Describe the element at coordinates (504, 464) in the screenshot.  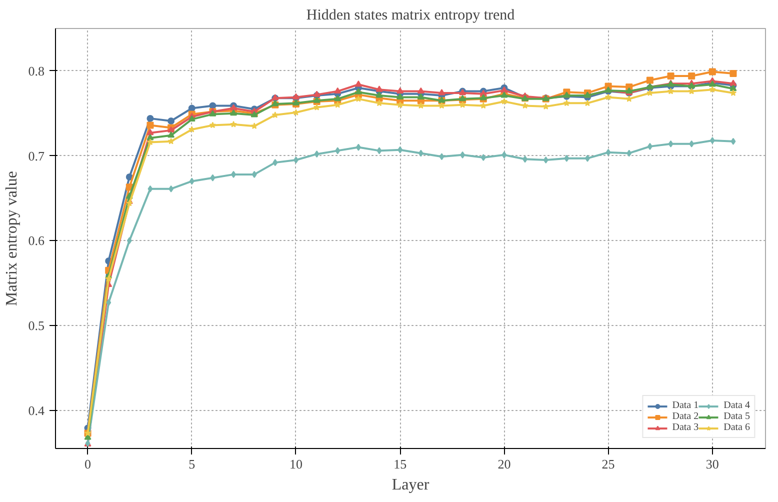
I see `x-tick-label: 20` at that location.